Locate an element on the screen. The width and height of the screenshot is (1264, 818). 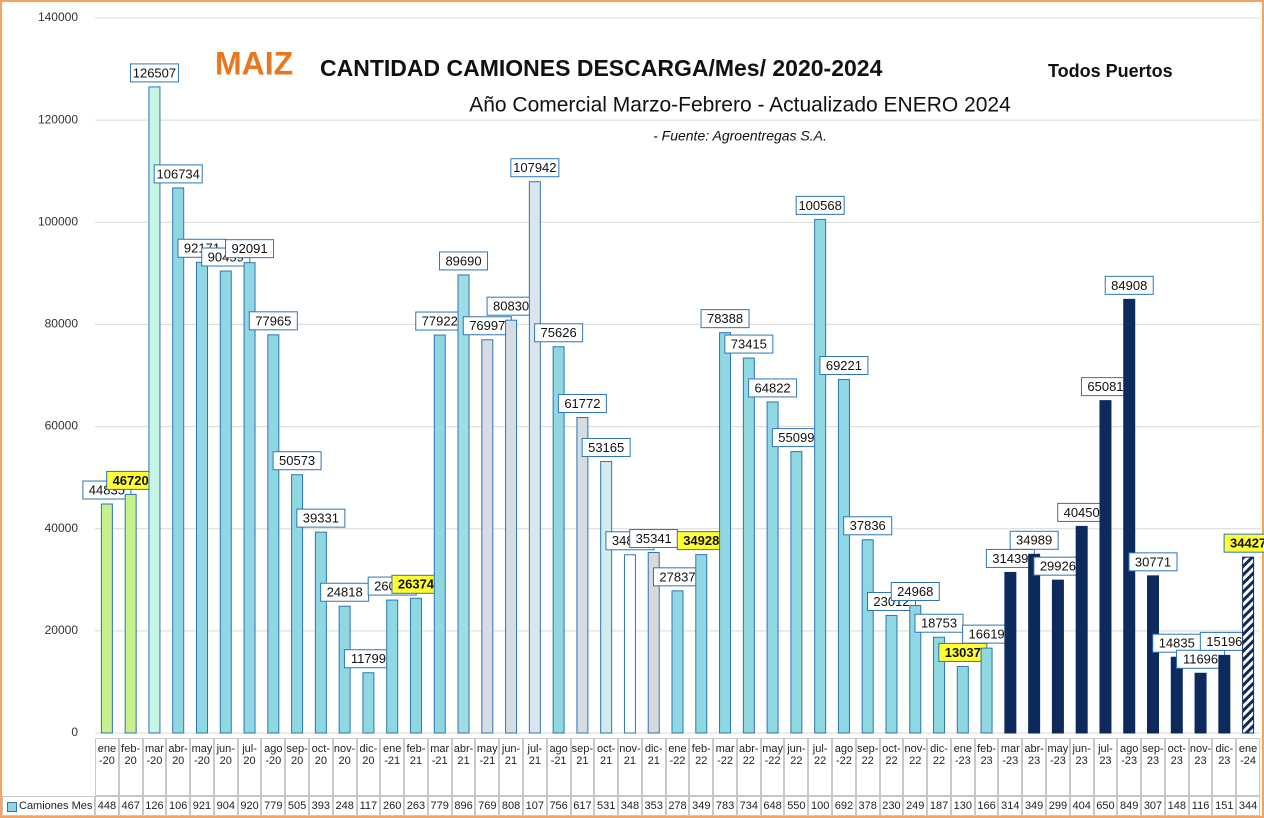
table-value: 921 is located at coordinates (202, 806).